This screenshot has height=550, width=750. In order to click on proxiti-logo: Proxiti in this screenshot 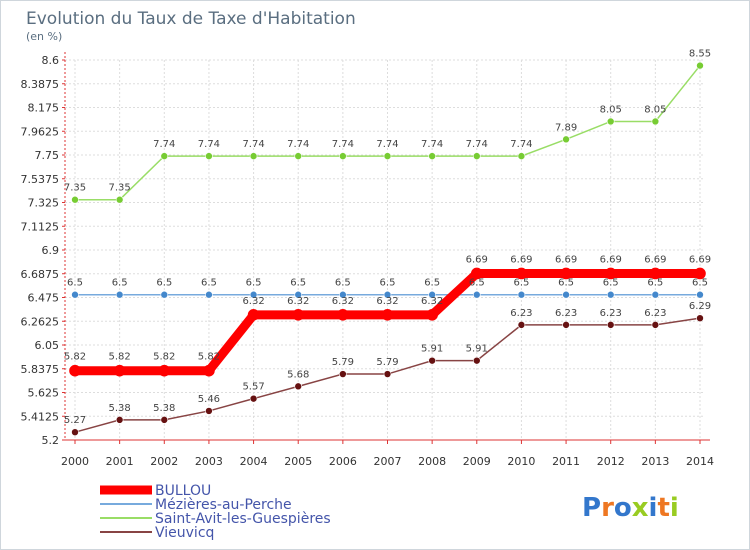, I will do `click(630, 508)`.